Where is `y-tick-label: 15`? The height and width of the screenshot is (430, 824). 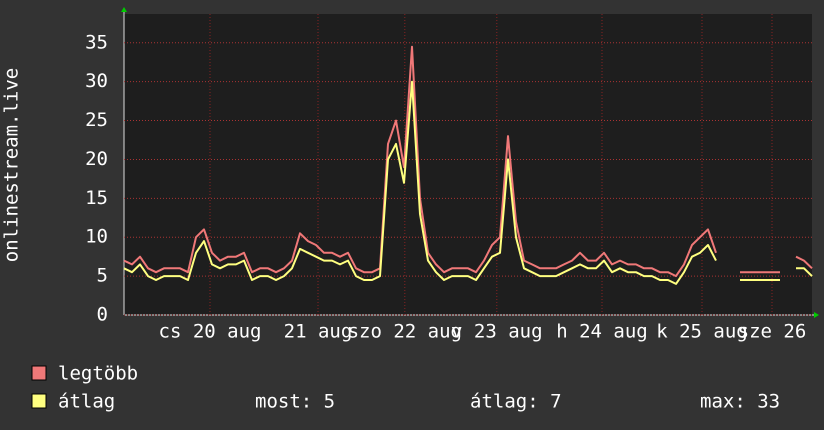
y-tick-label: 15 is located at coordinates (96, 198).